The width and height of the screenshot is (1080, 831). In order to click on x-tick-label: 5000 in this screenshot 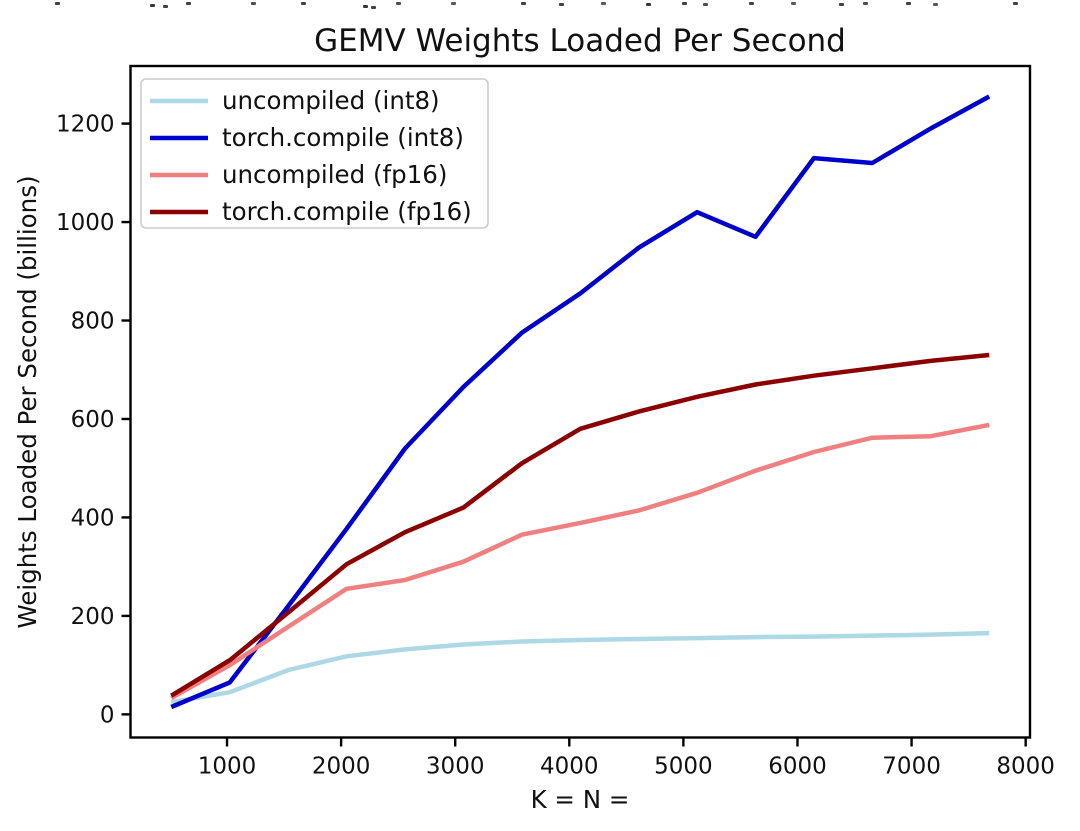, I will do `click(683, 767)`.